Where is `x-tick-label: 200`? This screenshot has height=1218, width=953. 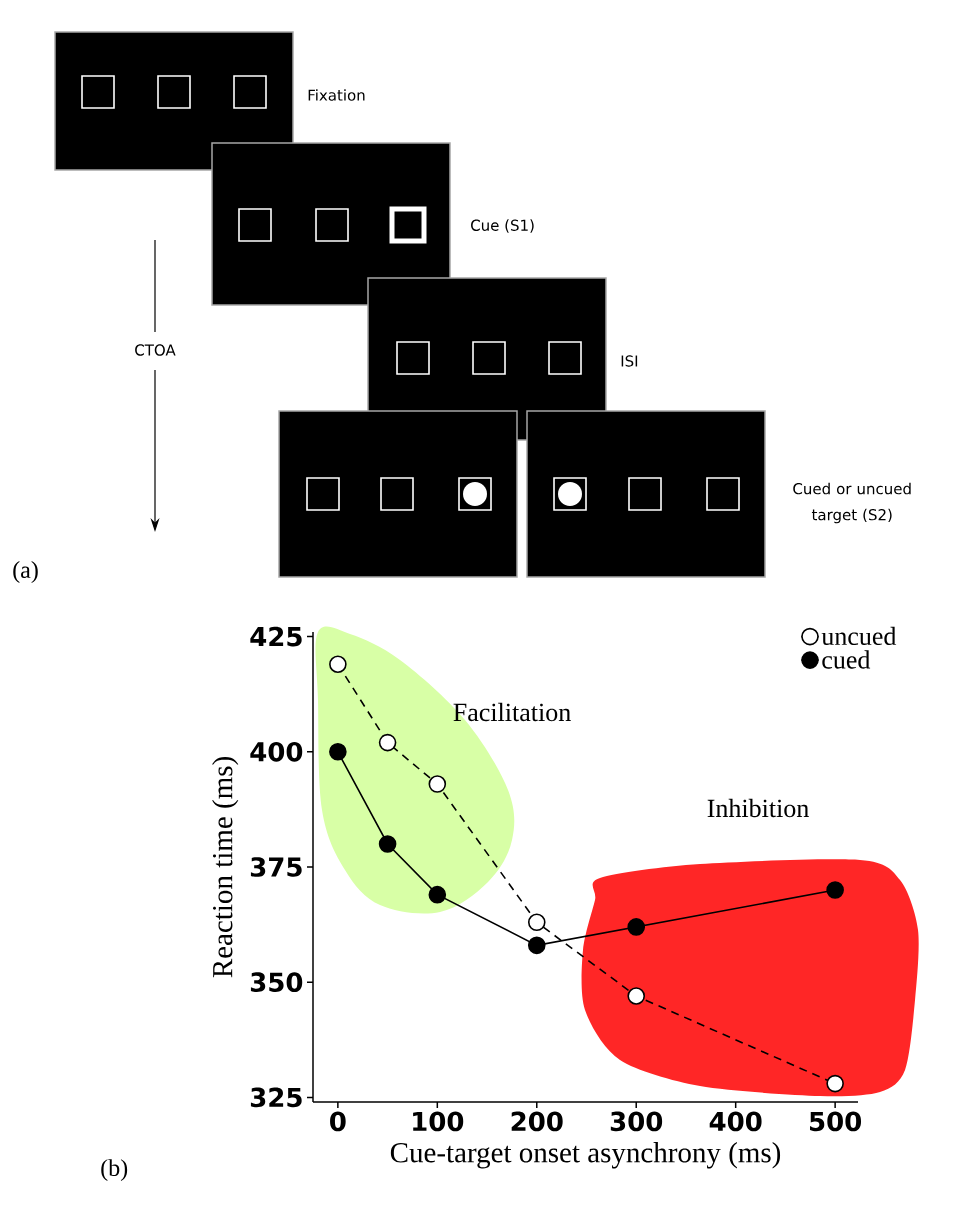
x-tick-label: 200 is located at coordinates (537, 1121).